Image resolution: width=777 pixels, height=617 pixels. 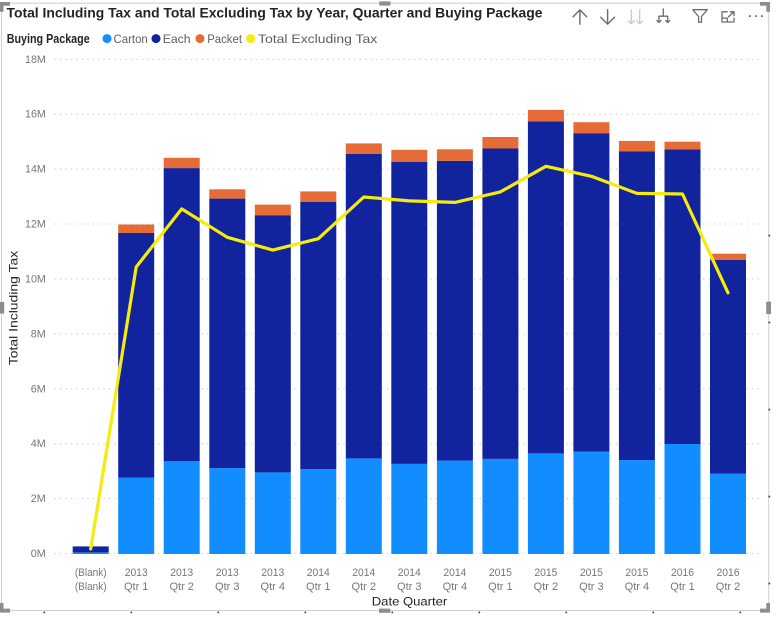 What do you see at coordinates (48, 38) in the screenshot?
I see `svg-text: Buying Package` at bounding box center [48, 38].